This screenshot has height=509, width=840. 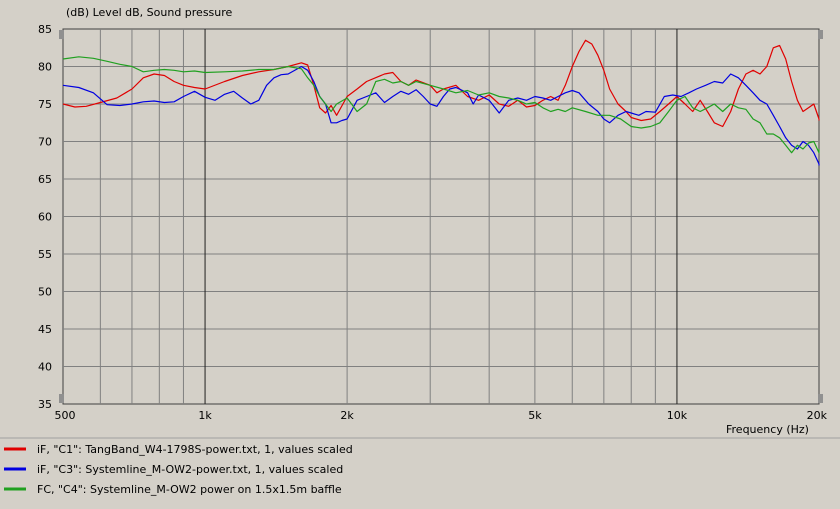 I want to click on x-tick-label: 2k, so click(x=347, y=415).